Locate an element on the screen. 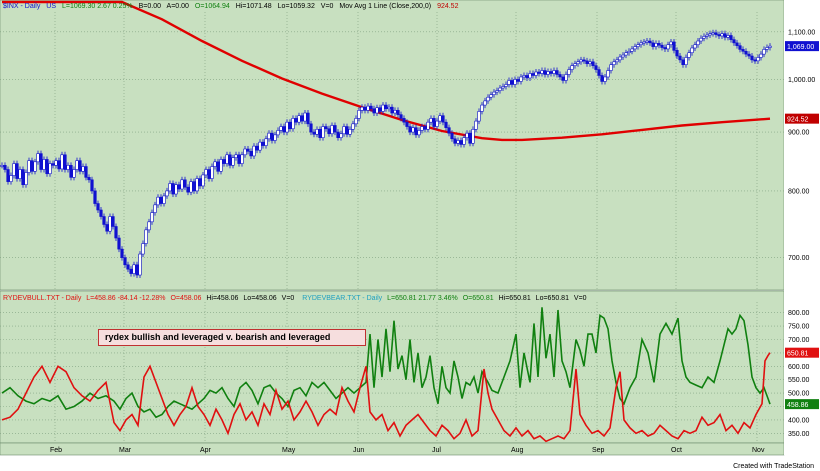 This screenshot has width=820, height=471. x-tick-label: May is located at coordinates (289, 450).